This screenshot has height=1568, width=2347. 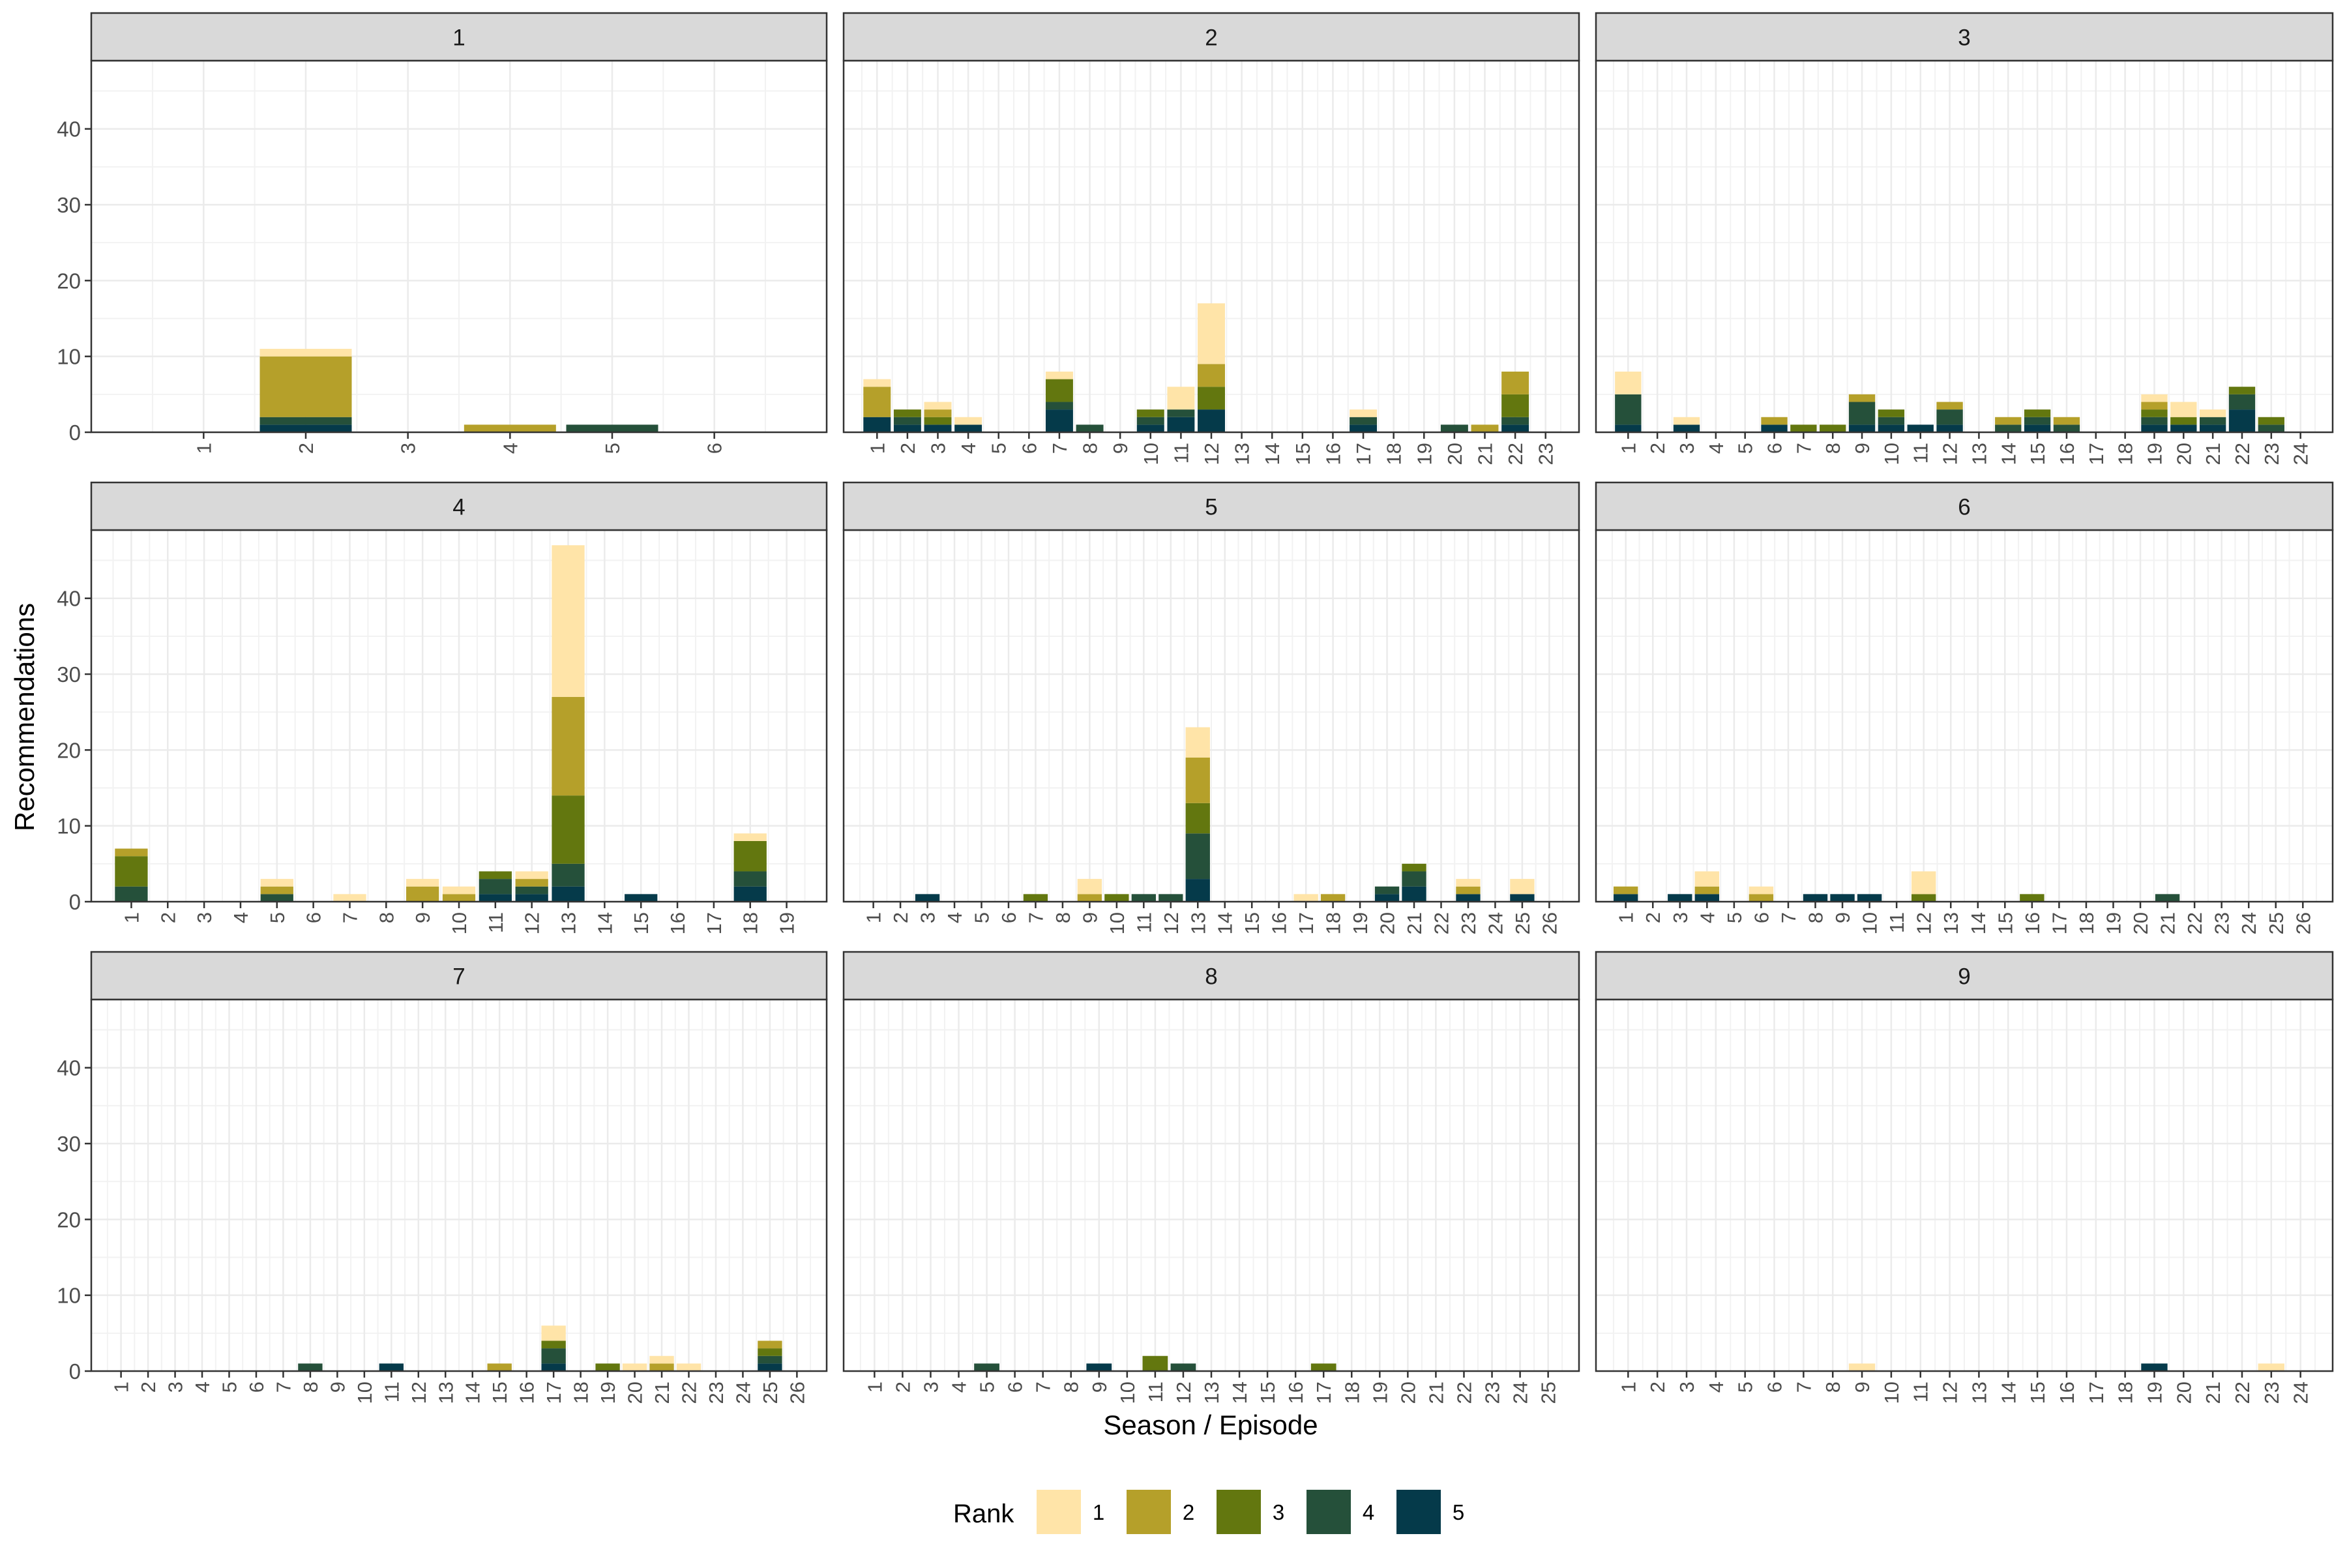 What do you see at coordinates (1964, 1177) in the screenshot?
I see `panel-season-9: 91 2 3 4 5 6 7 8 9 10 11 12 13 14 15 16 17 18 19 20 21 22 23 24` at bounding box center [1964, 1177].